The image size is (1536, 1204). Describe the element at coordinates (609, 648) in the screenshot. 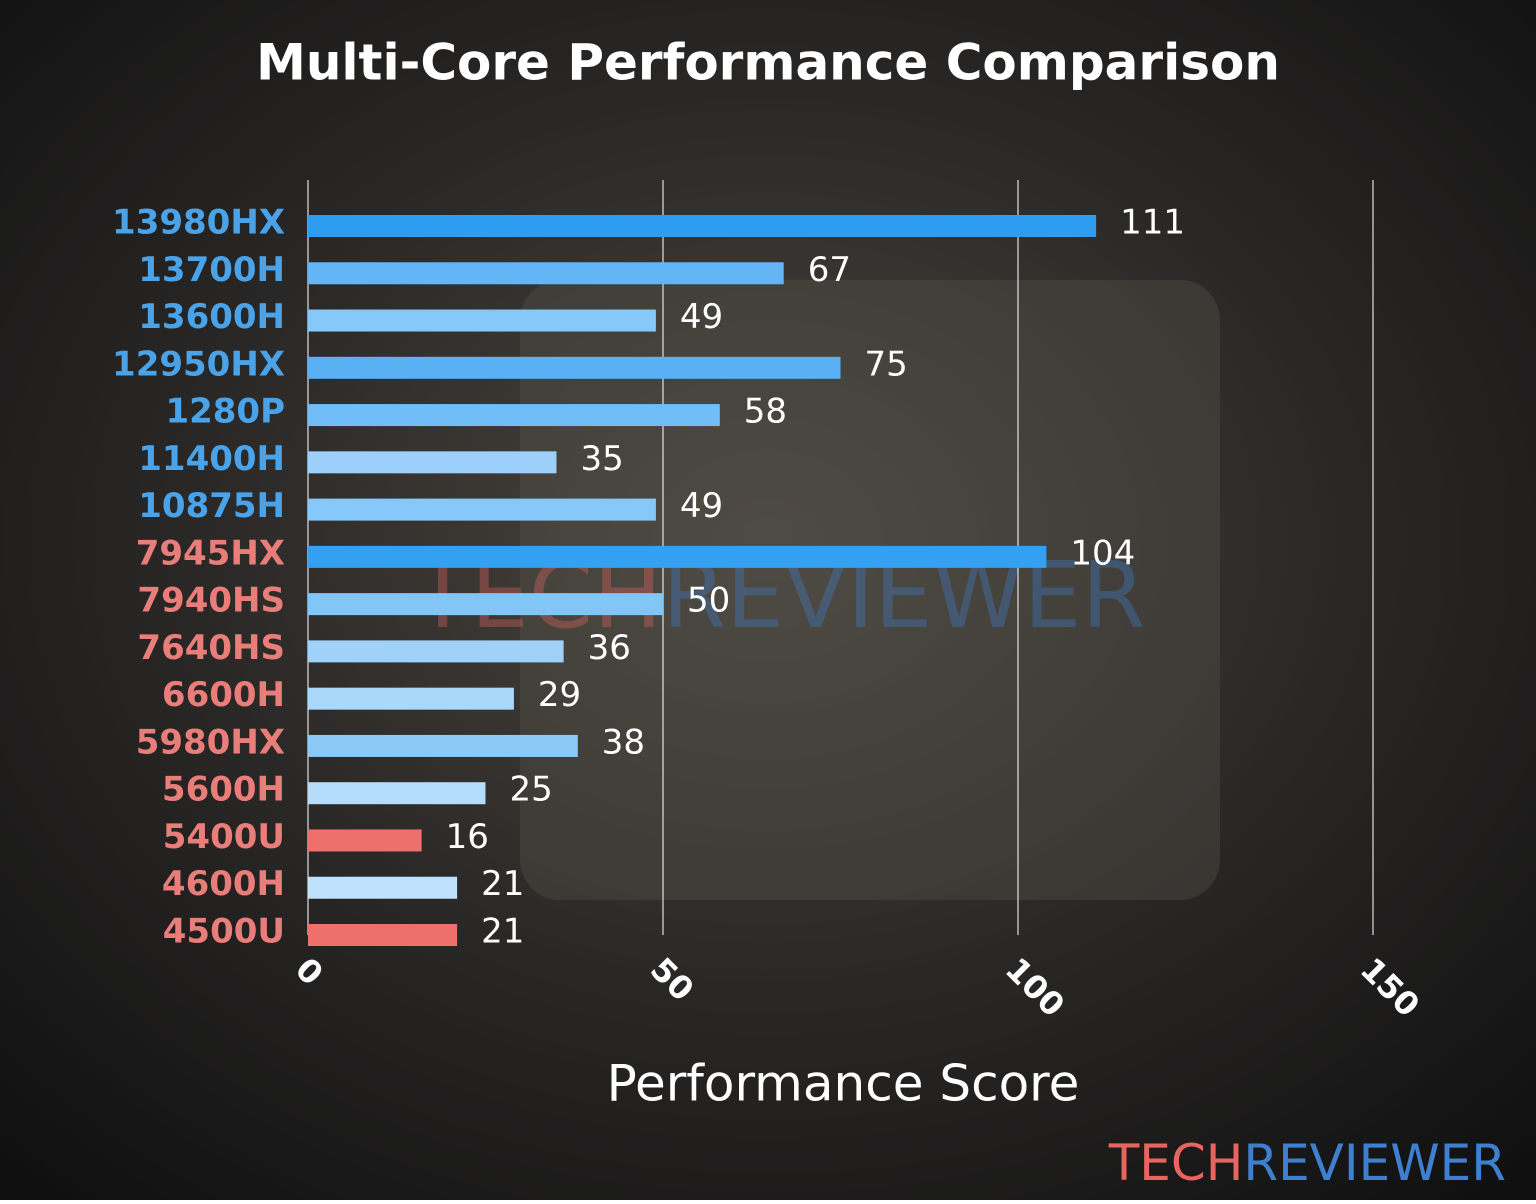

I see `value-label: 36` at that location.